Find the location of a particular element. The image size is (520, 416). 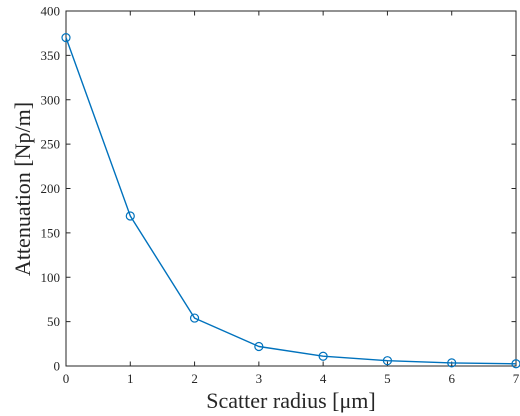

y-tick-label: 100 is located at coordinates (51, 277).